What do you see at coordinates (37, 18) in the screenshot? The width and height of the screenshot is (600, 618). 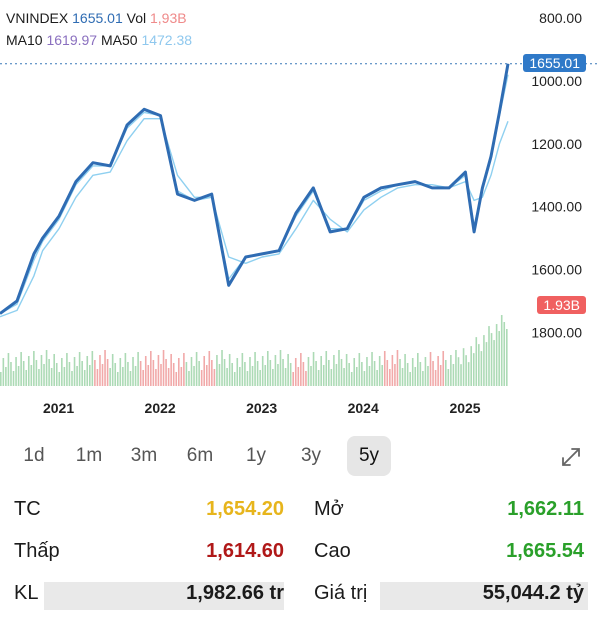 I see `legend-index-label: VNINDEX` at bounding box center [37, 18].